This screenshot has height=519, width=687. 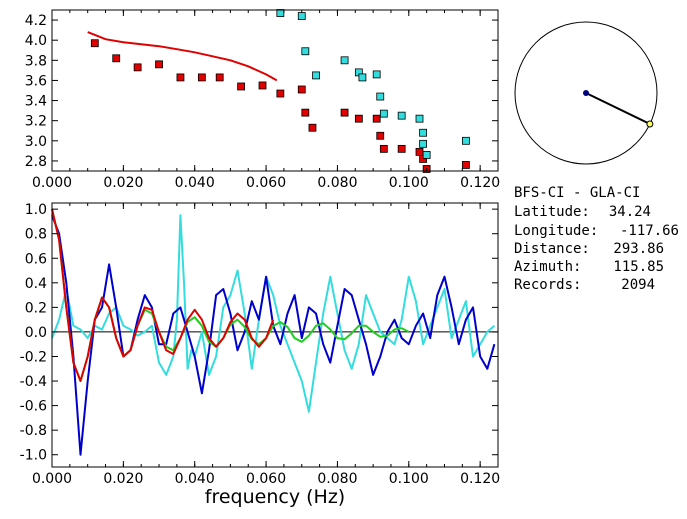 What do you see at coordinates (52, 479) in the screenshot?
I see `correlation-x-tick-label: 0.000` at bounding box center [52, 479].